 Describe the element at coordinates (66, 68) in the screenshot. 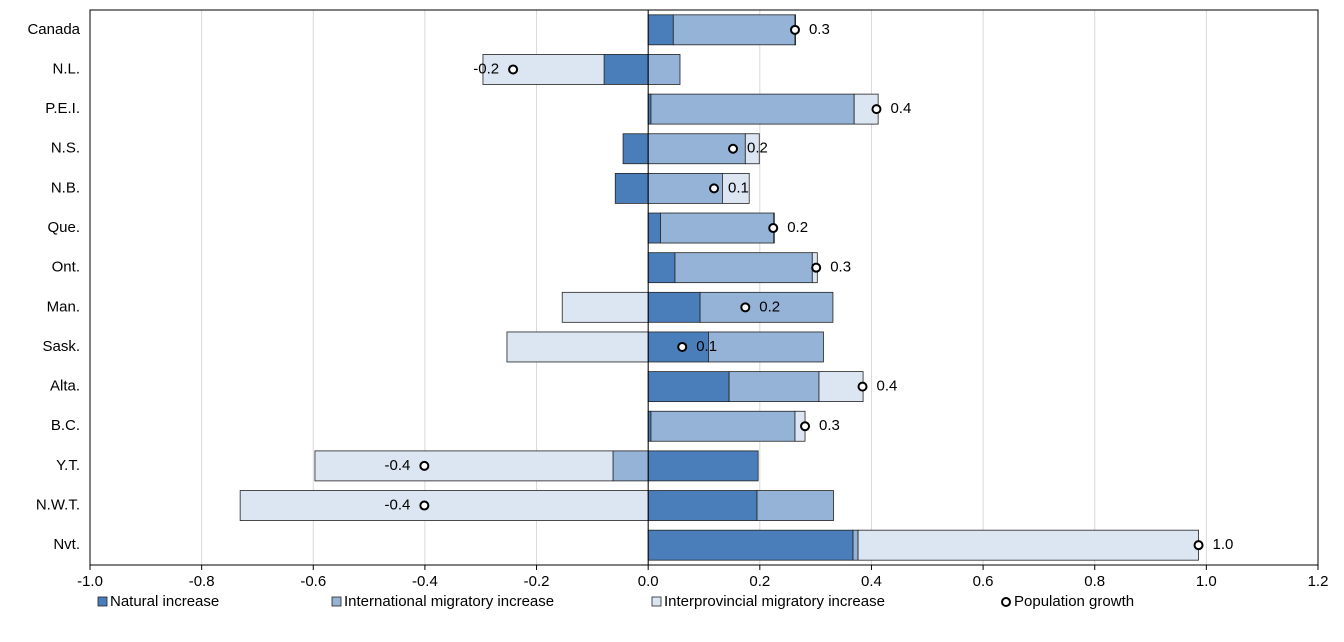

I see `y-tick-label: N.L.` at that location.